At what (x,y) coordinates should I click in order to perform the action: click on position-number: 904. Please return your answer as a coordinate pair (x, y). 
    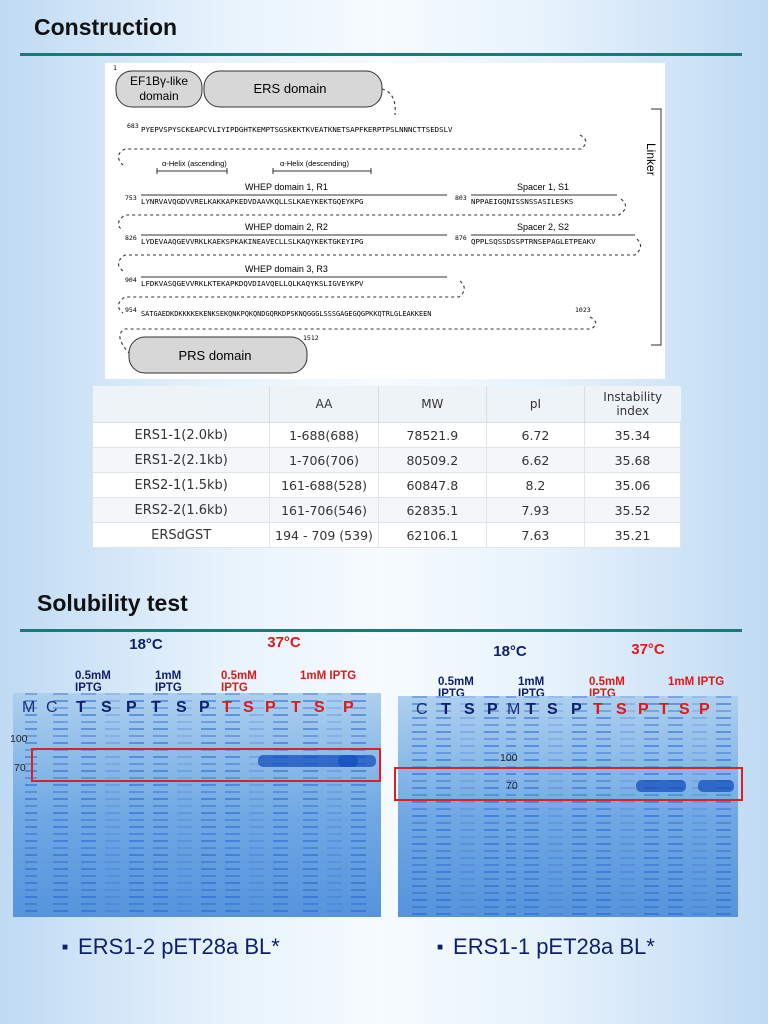
    Looking at the image, I should click on (131, 280).